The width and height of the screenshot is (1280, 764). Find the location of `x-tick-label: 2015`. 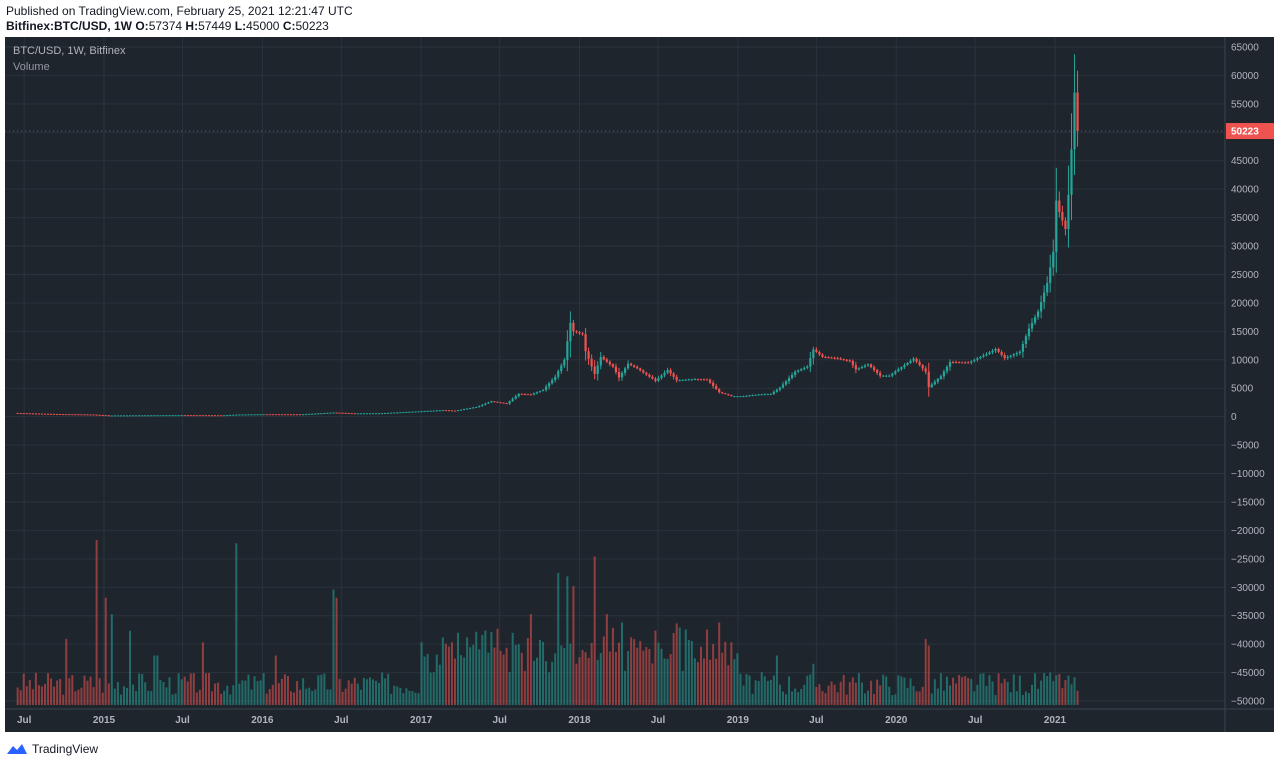

x-tick-label: 2015 is located at coordinates (104, 720).